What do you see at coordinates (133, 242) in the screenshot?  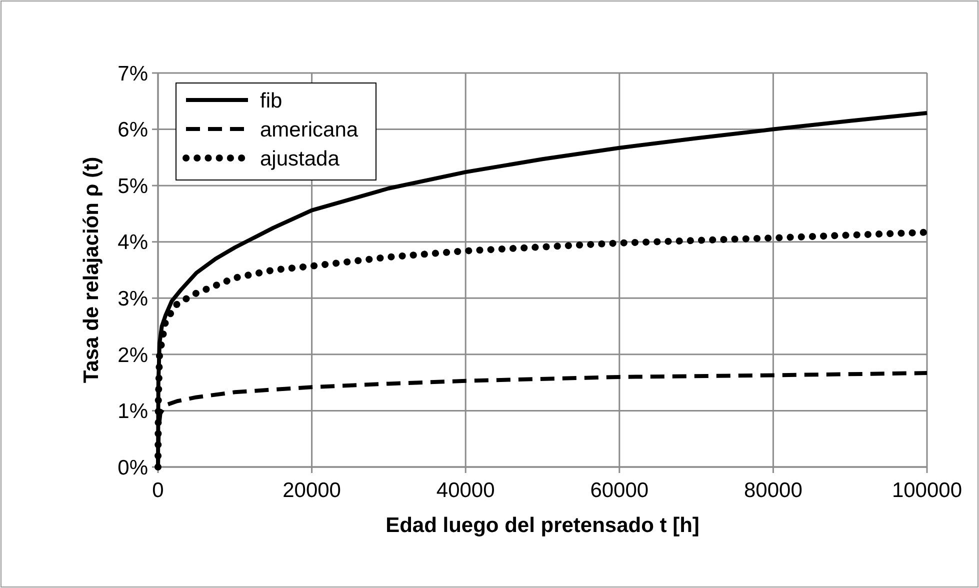 I see `y-tick-label: 4%` at bounding box center [133, 242].